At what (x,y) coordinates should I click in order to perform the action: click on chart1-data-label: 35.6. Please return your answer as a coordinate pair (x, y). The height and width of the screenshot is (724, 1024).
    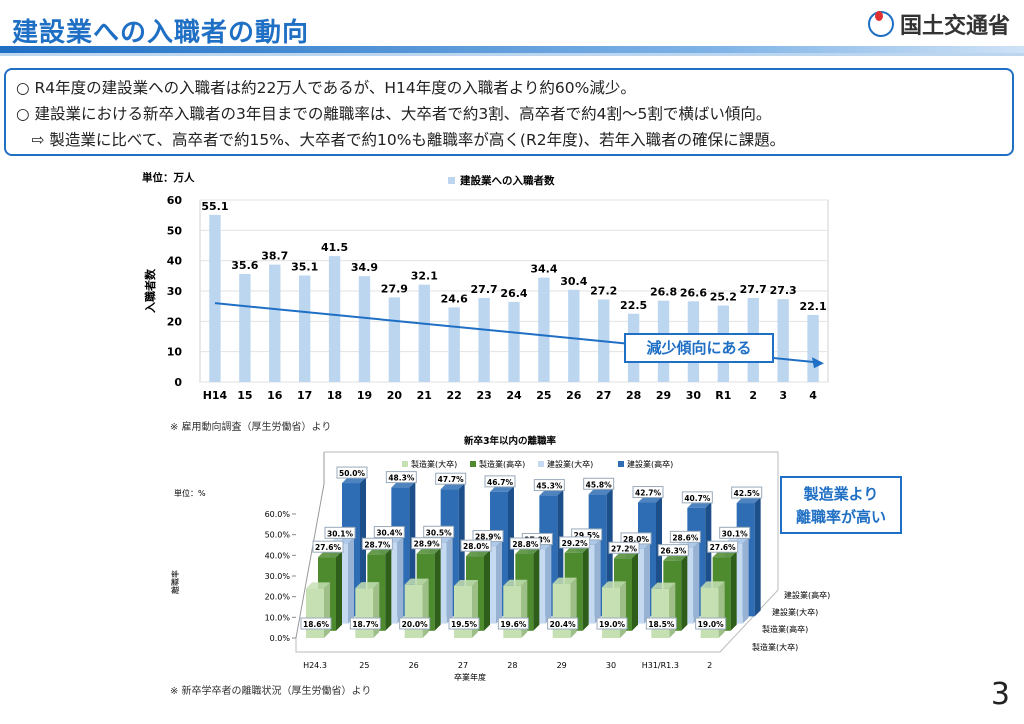
    Looking at the image, I should click on (244, 265).